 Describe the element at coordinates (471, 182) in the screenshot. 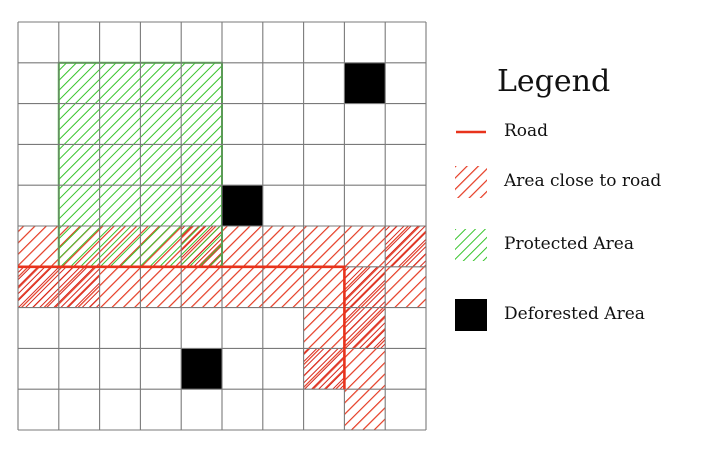

I see `red-hatch-icon` at that location.